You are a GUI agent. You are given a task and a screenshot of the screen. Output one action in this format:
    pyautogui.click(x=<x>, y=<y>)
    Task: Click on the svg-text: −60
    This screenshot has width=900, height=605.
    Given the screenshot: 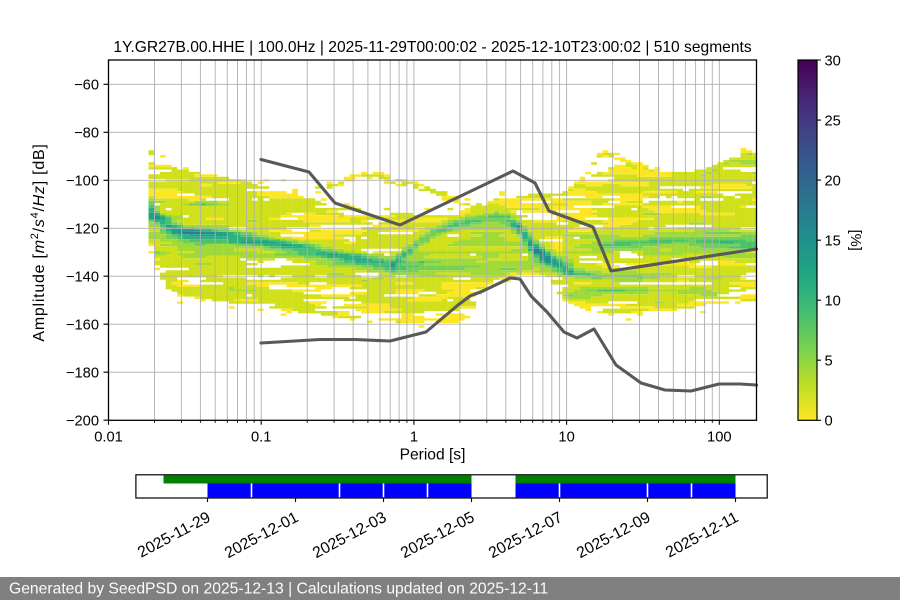 What is the action you would take?
    pyautogui.click(x=86, y=86)
    